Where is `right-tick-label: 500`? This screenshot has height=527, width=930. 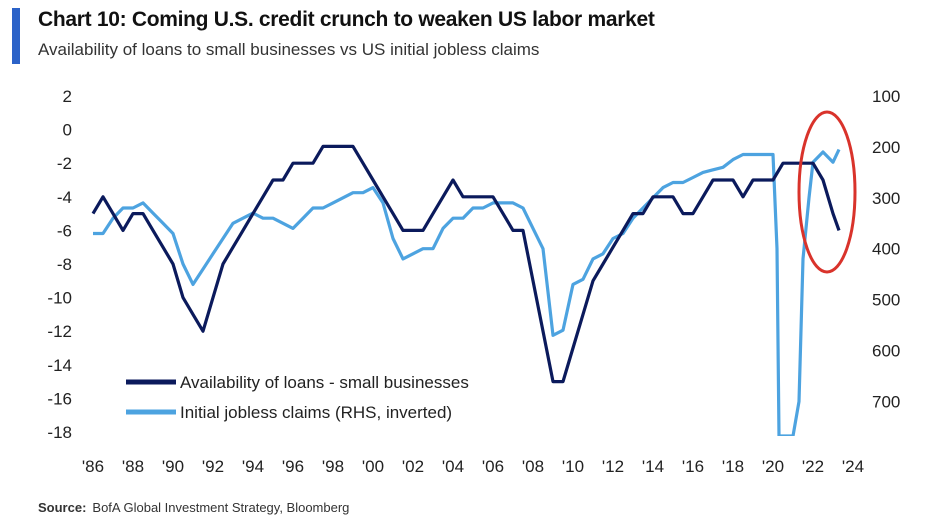 right-tick-label: 500 is located at coordinates (886, 300).